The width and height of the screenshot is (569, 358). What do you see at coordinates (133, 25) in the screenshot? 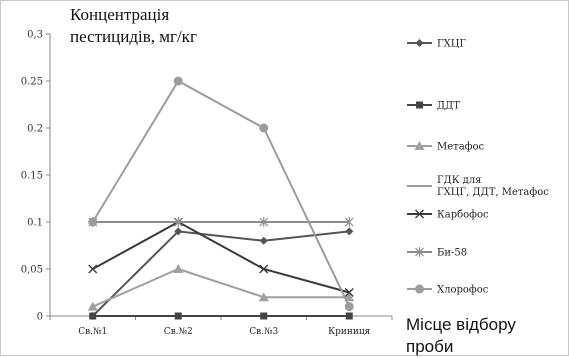
I see `y-axis-label: Концентрація пестицидів, мг/кг` at bounding box center [133, 25].